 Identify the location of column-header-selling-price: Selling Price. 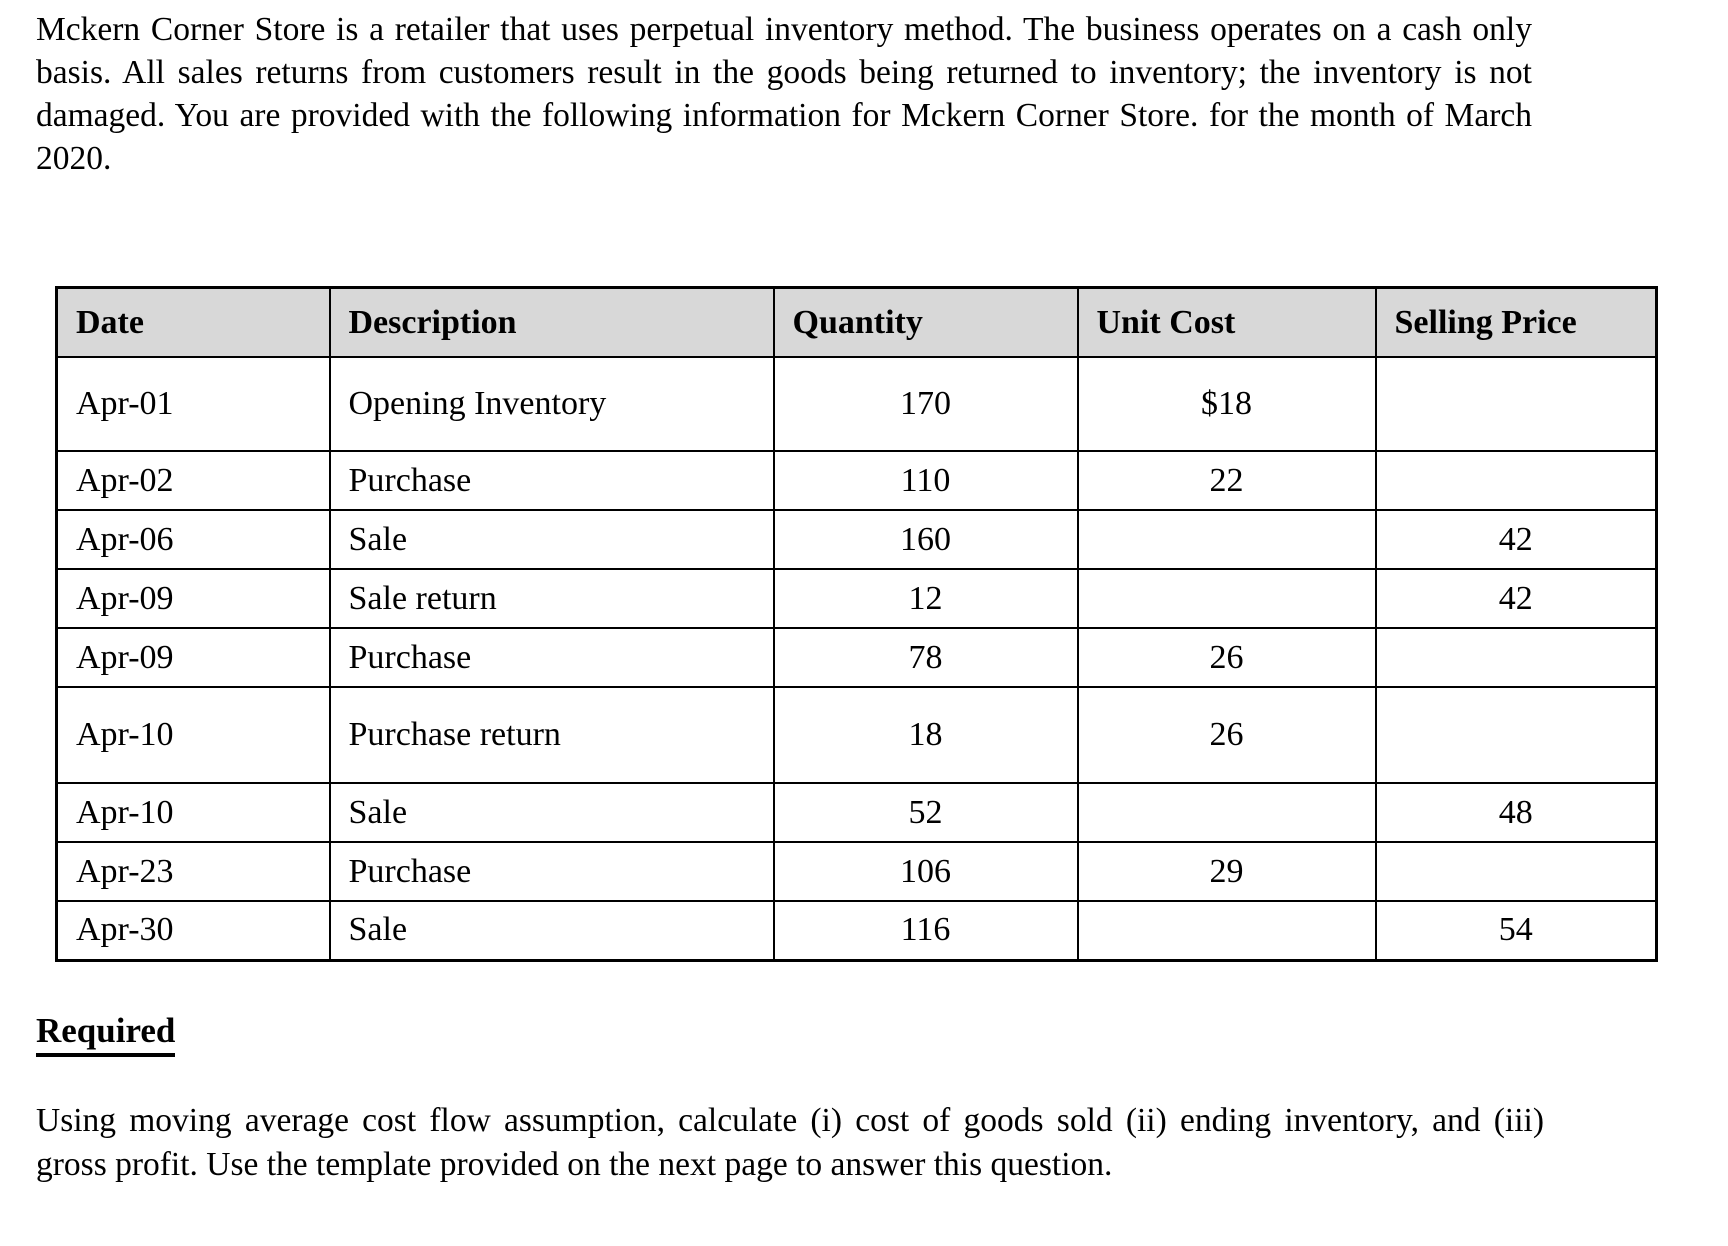
(1516, 322).